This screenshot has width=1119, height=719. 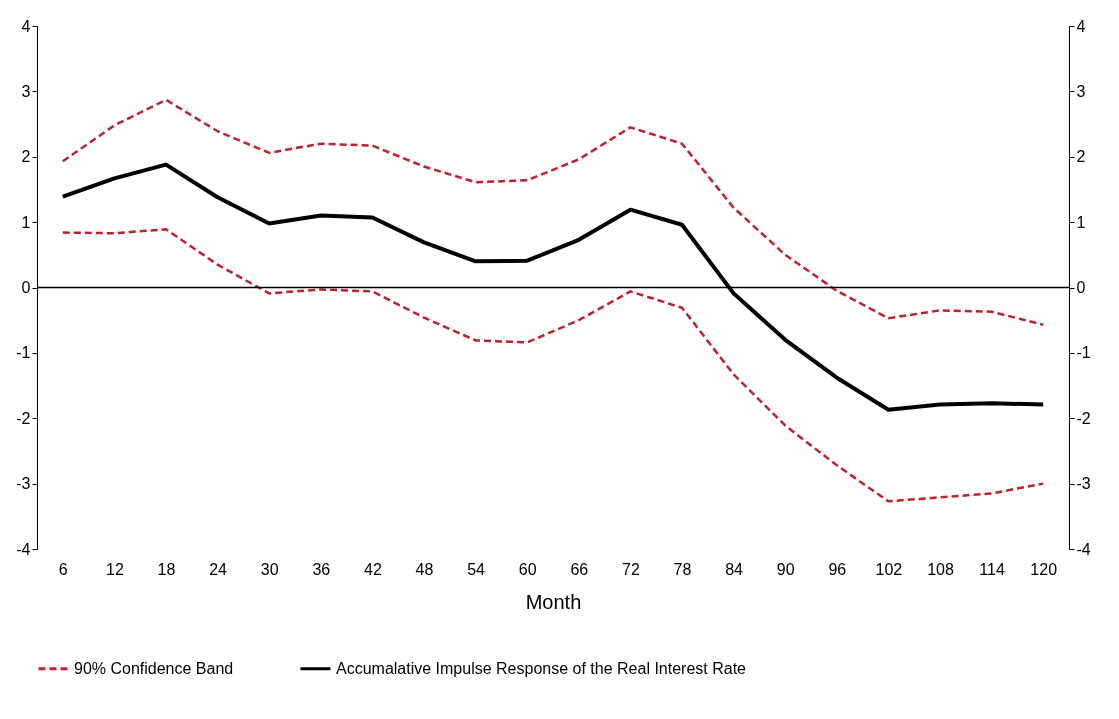 I want to click on x-tick-label: 36, so click(x=321, y=569).